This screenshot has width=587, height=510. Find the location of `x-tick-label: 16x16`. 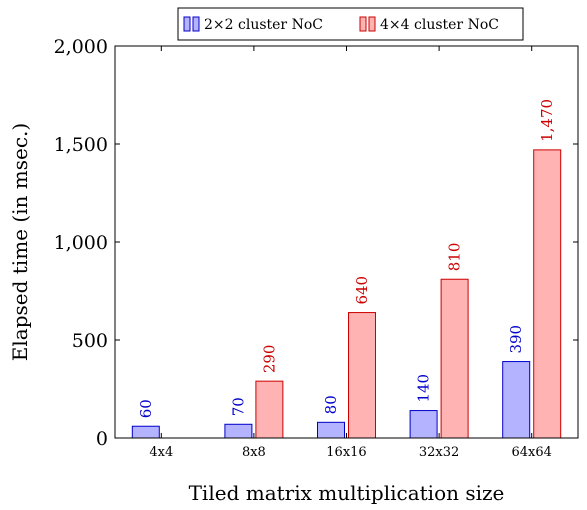

x-tick-label: 16x16 is located at coordinates (346, 452).